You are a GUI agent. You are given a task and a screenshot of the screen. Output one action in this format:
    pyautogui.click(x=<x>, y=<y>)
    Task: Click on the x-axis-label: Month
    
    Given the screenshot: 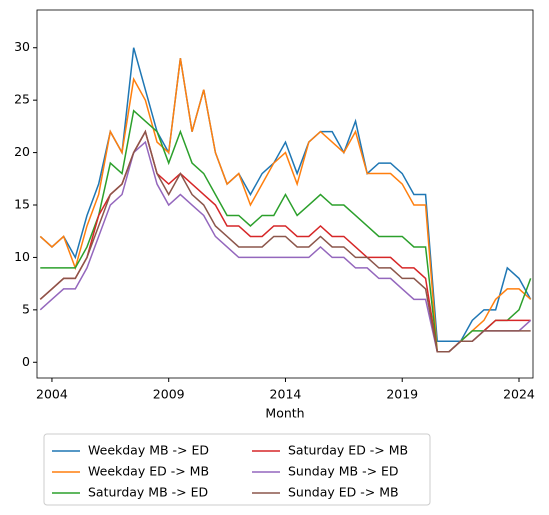 What is the action you would take?
    pyautogui.click(x=284, y=413)
    